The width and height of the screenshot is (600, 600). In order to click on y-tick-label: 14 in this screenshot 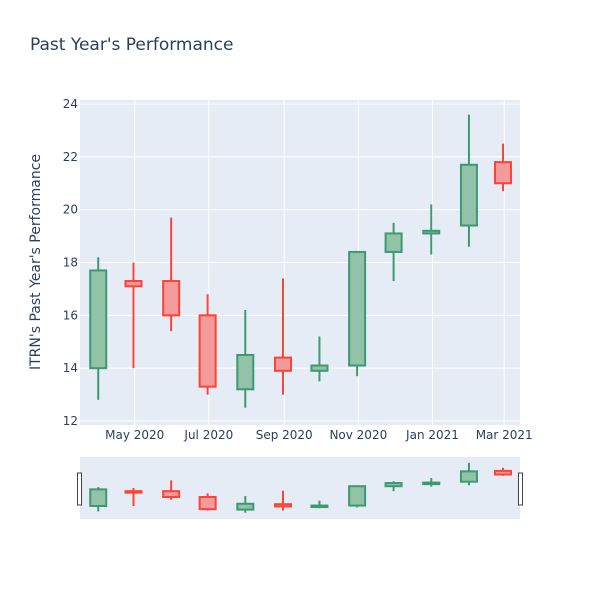, I will do `click(70, 368)`.